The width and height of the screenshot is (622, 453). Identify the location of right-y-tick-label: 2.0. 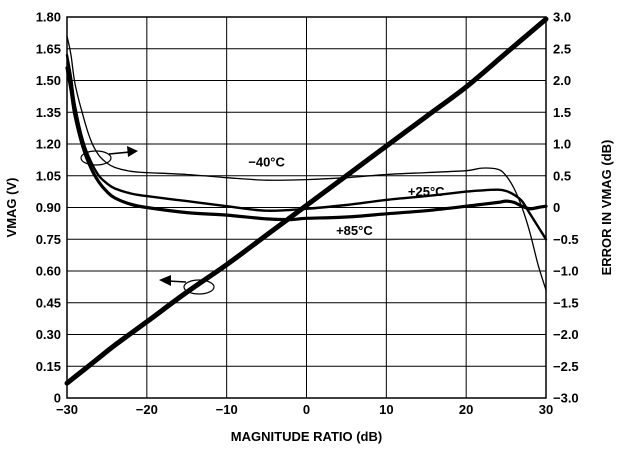
(562, 80).